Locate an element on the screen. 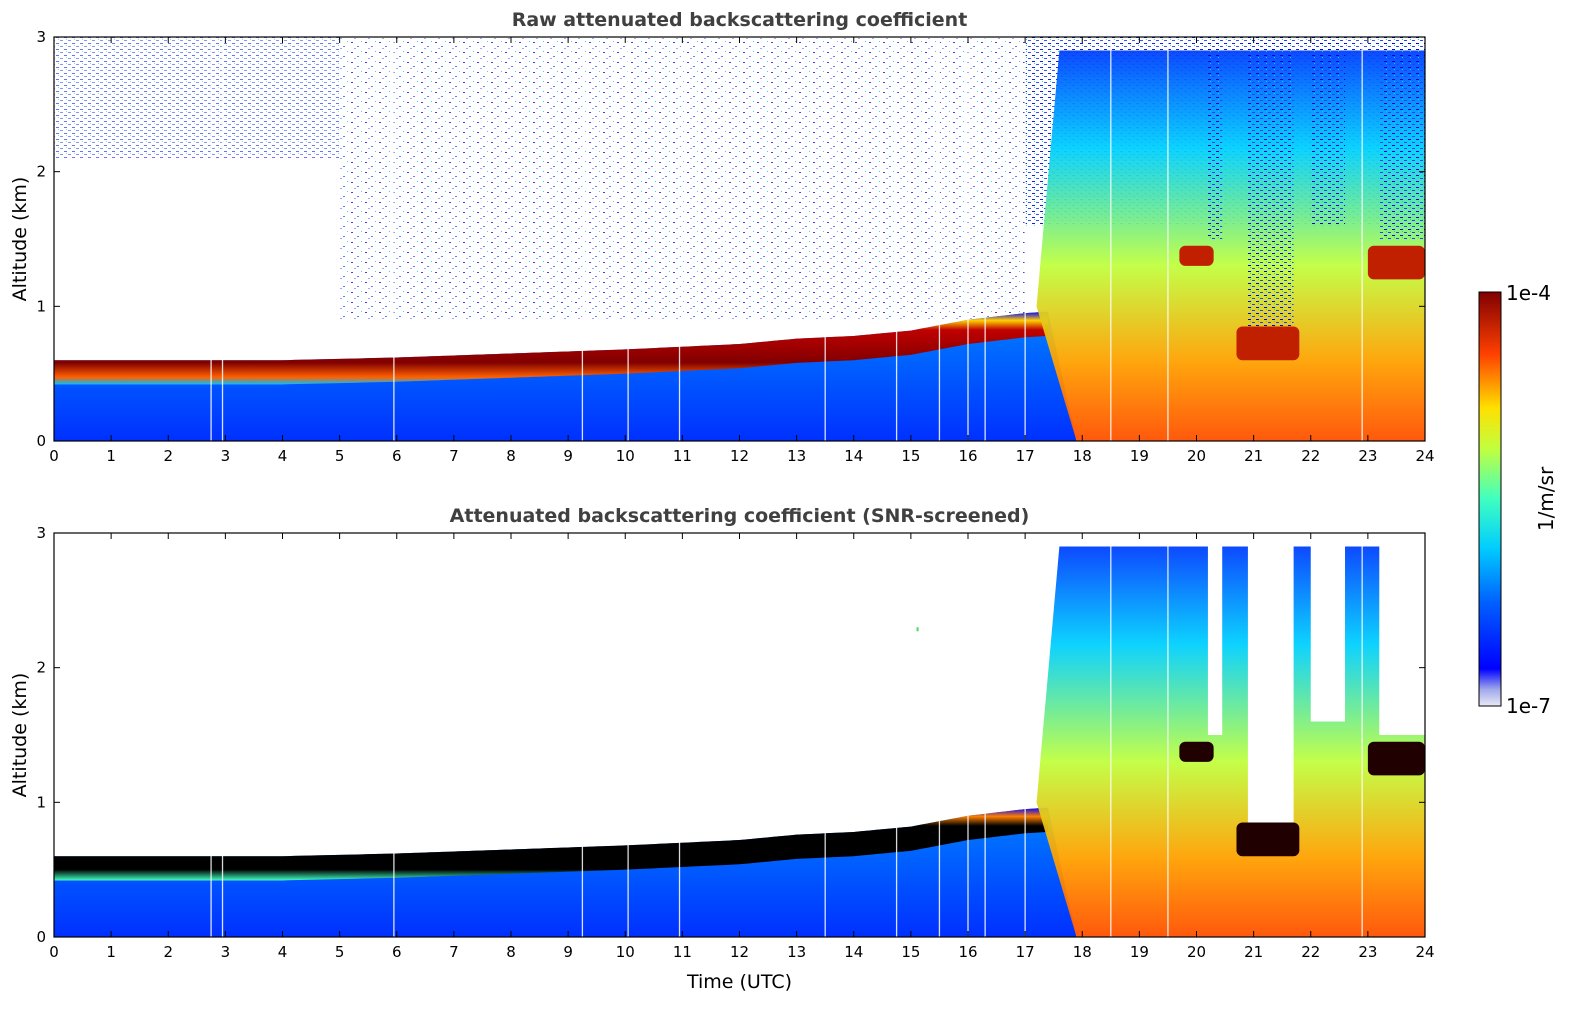 The image size is (1595, 1020). colorbar-max-label: 1e-4 is located at coordinates (1528, 293).